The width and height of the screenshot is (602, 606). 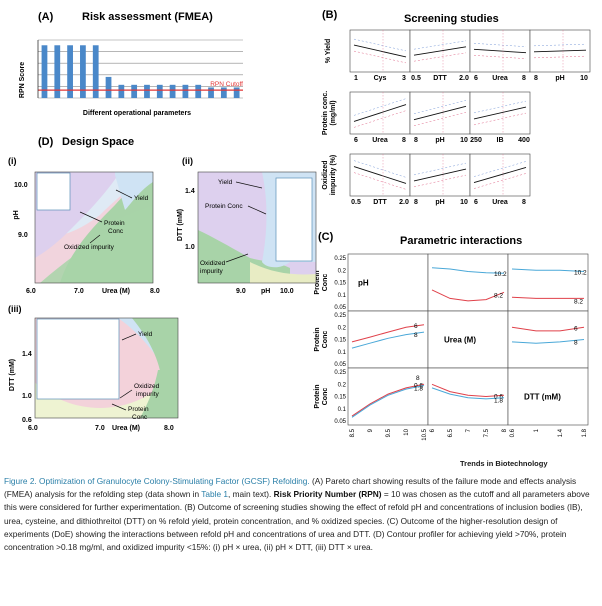 I want to click on screening-xtick: 400, so click(x=524, y=140).